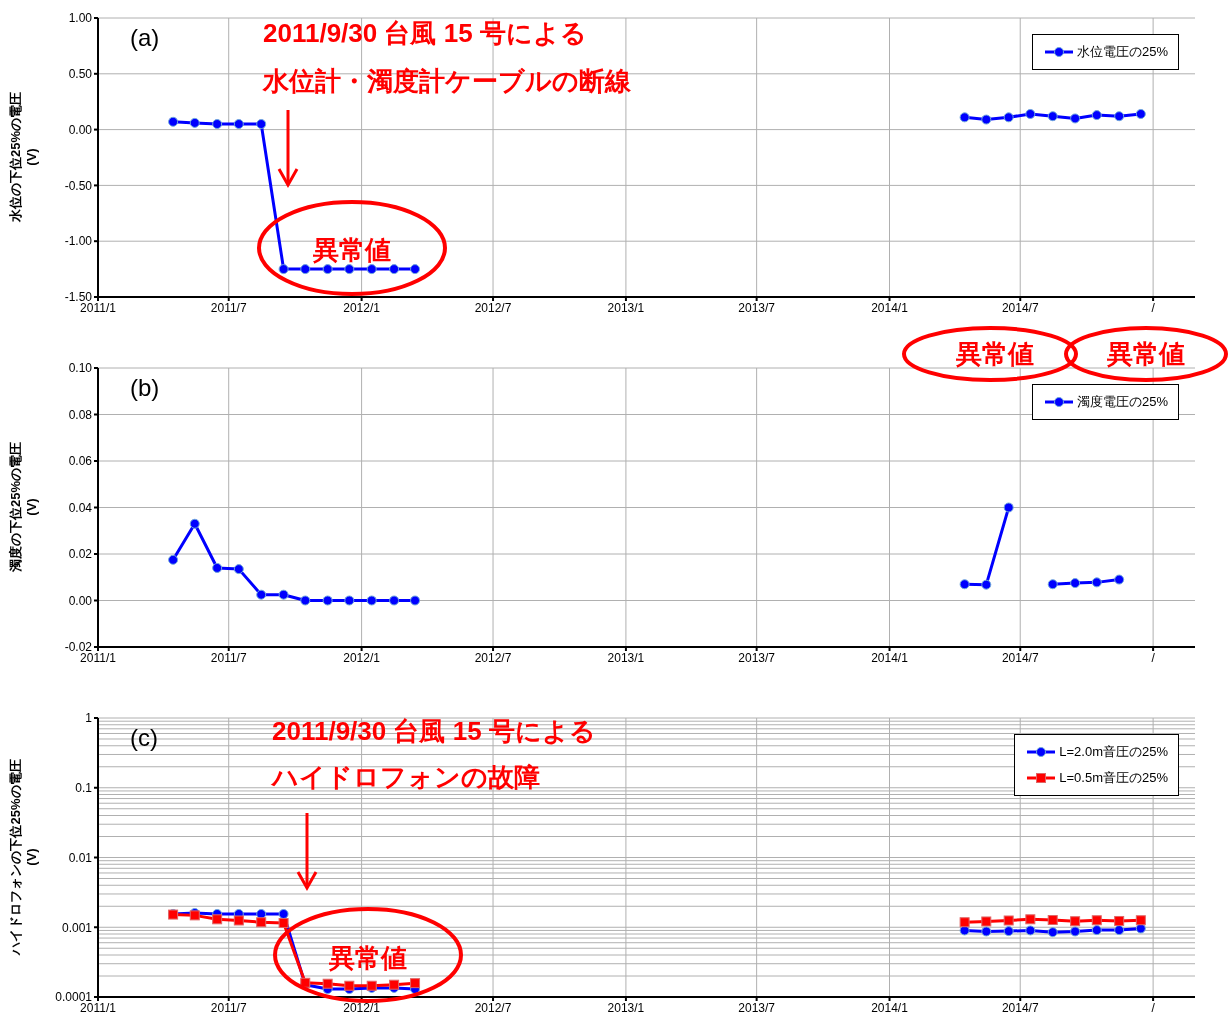 The image size is (1231, 1023). Describe the element at coordinates (80, 554) in the screenshot. I see `y-tick-label: 0.02` at that location.